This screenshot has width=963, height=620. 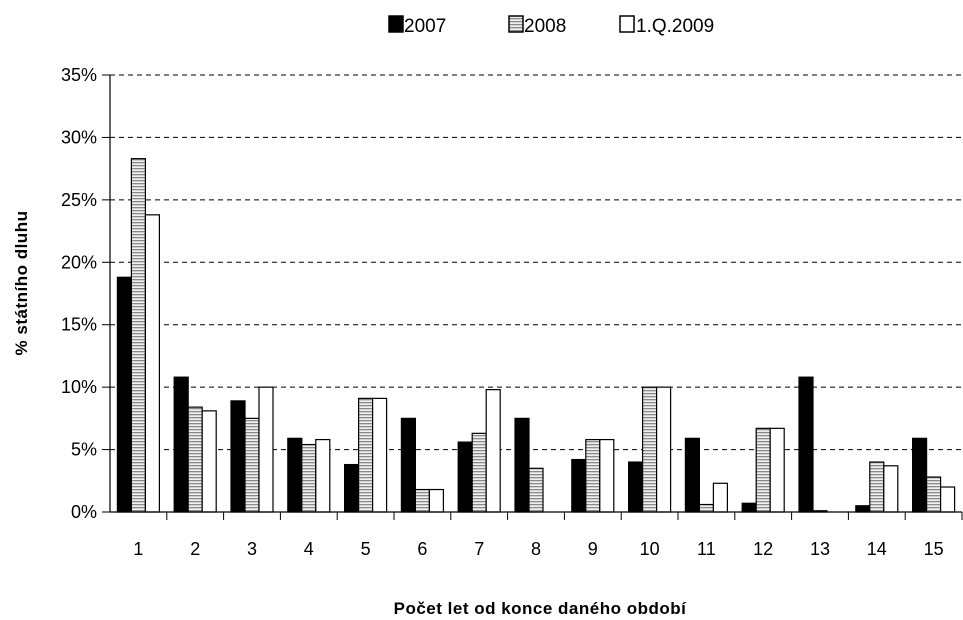 What do you see at coordinates (425, 26) in the screenshot?
I see `legend-label-2007: 2007` at bounding box center [425, 26].